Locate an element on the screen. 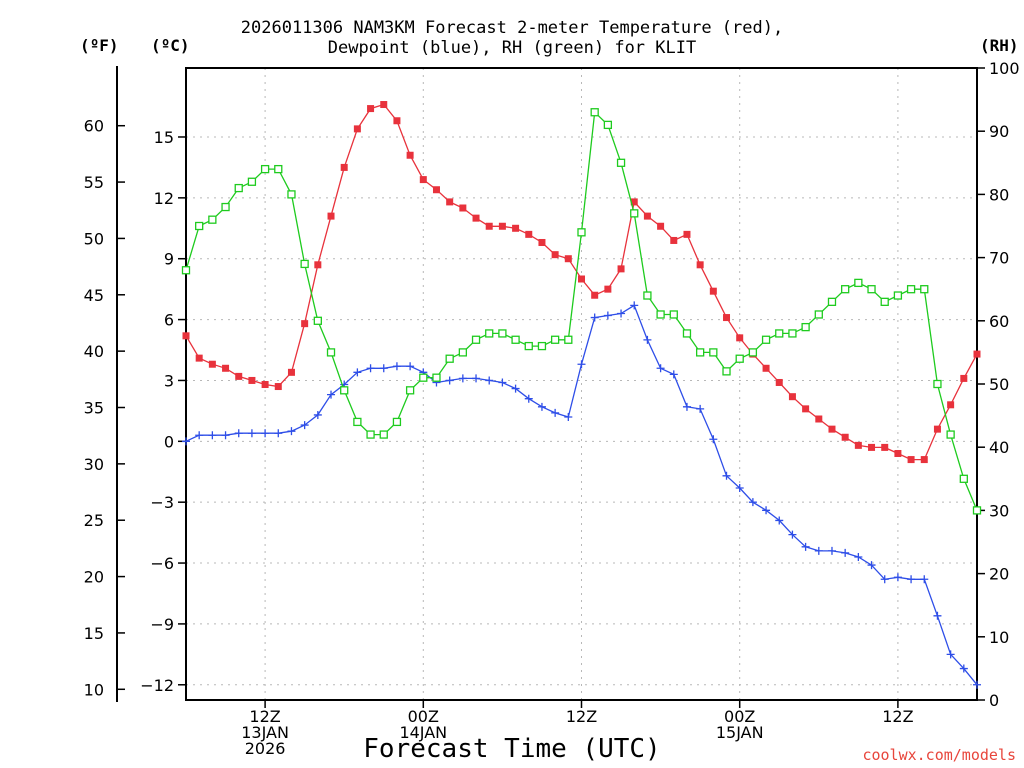 The width and height of the screenshot is (1024, 768). fahrenheit-tick-label: 55 is located at coordinates (94, 182).